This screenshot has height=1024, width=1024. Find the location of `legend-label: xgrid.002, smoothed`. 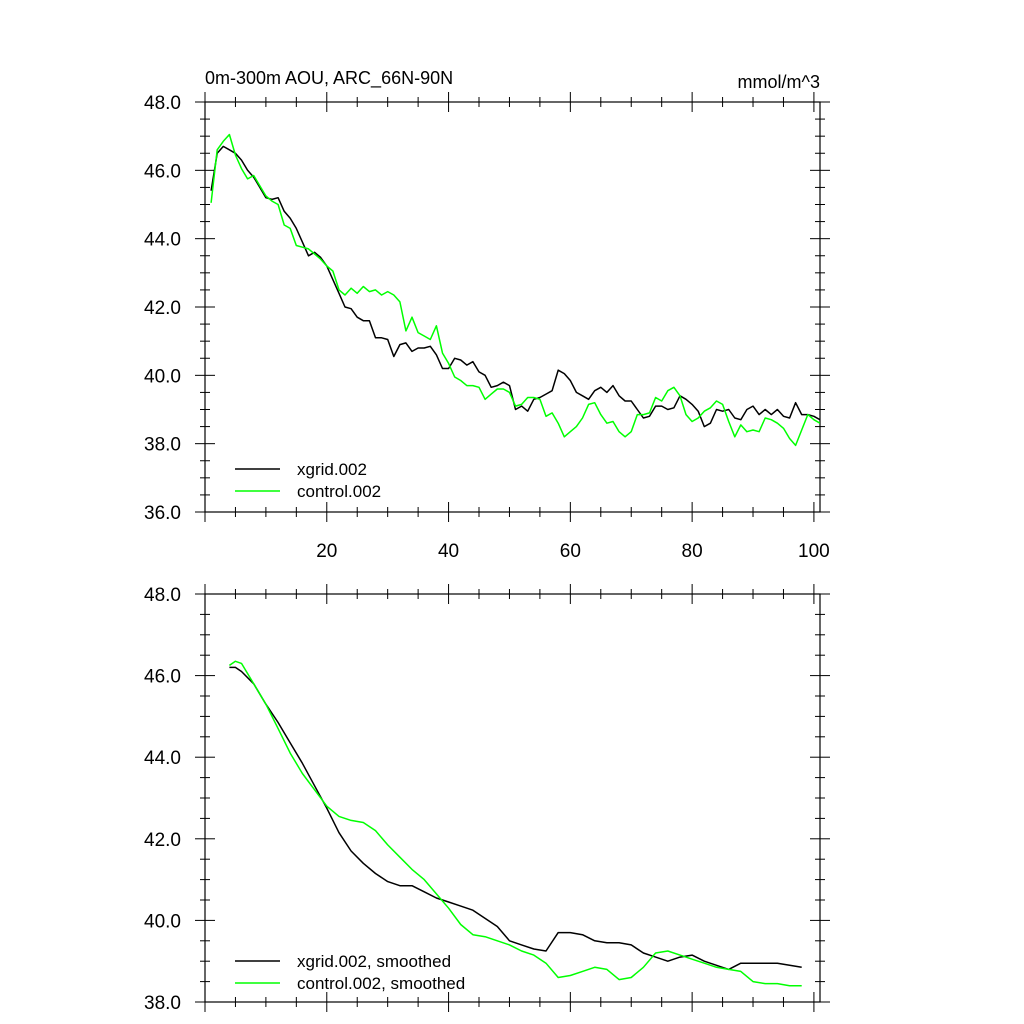

legend-label: xgrid.002, smoothed is located at coordinates (374, 961).